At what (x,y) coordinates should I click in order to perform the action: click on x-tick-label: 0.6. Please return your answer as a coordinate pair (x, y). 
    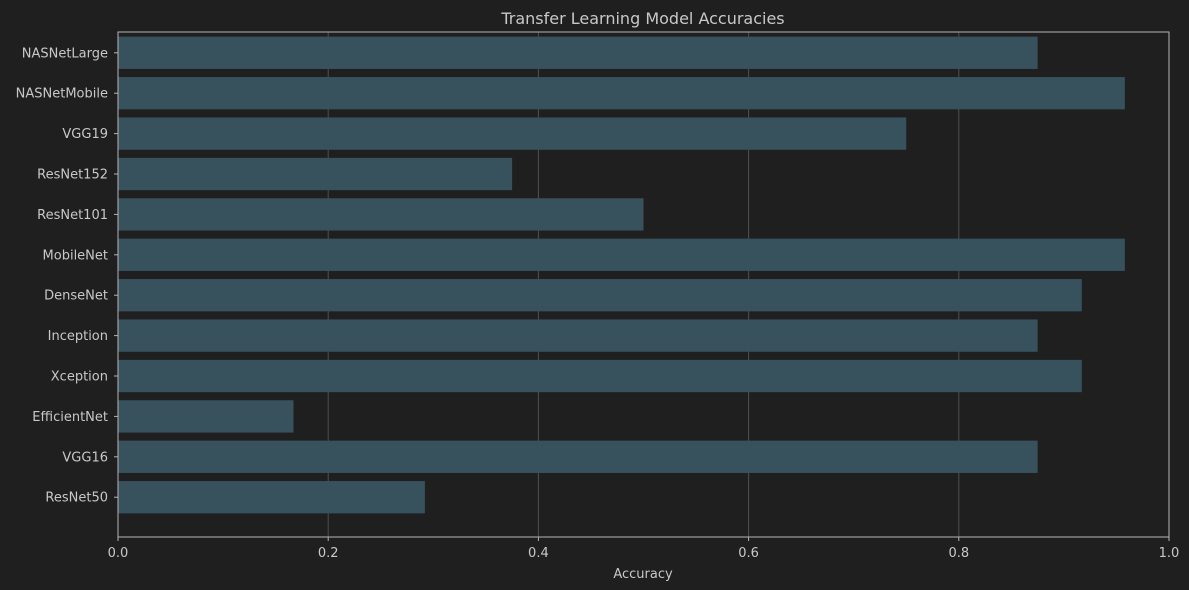
    Looking at the image, I should click on (748, 553).